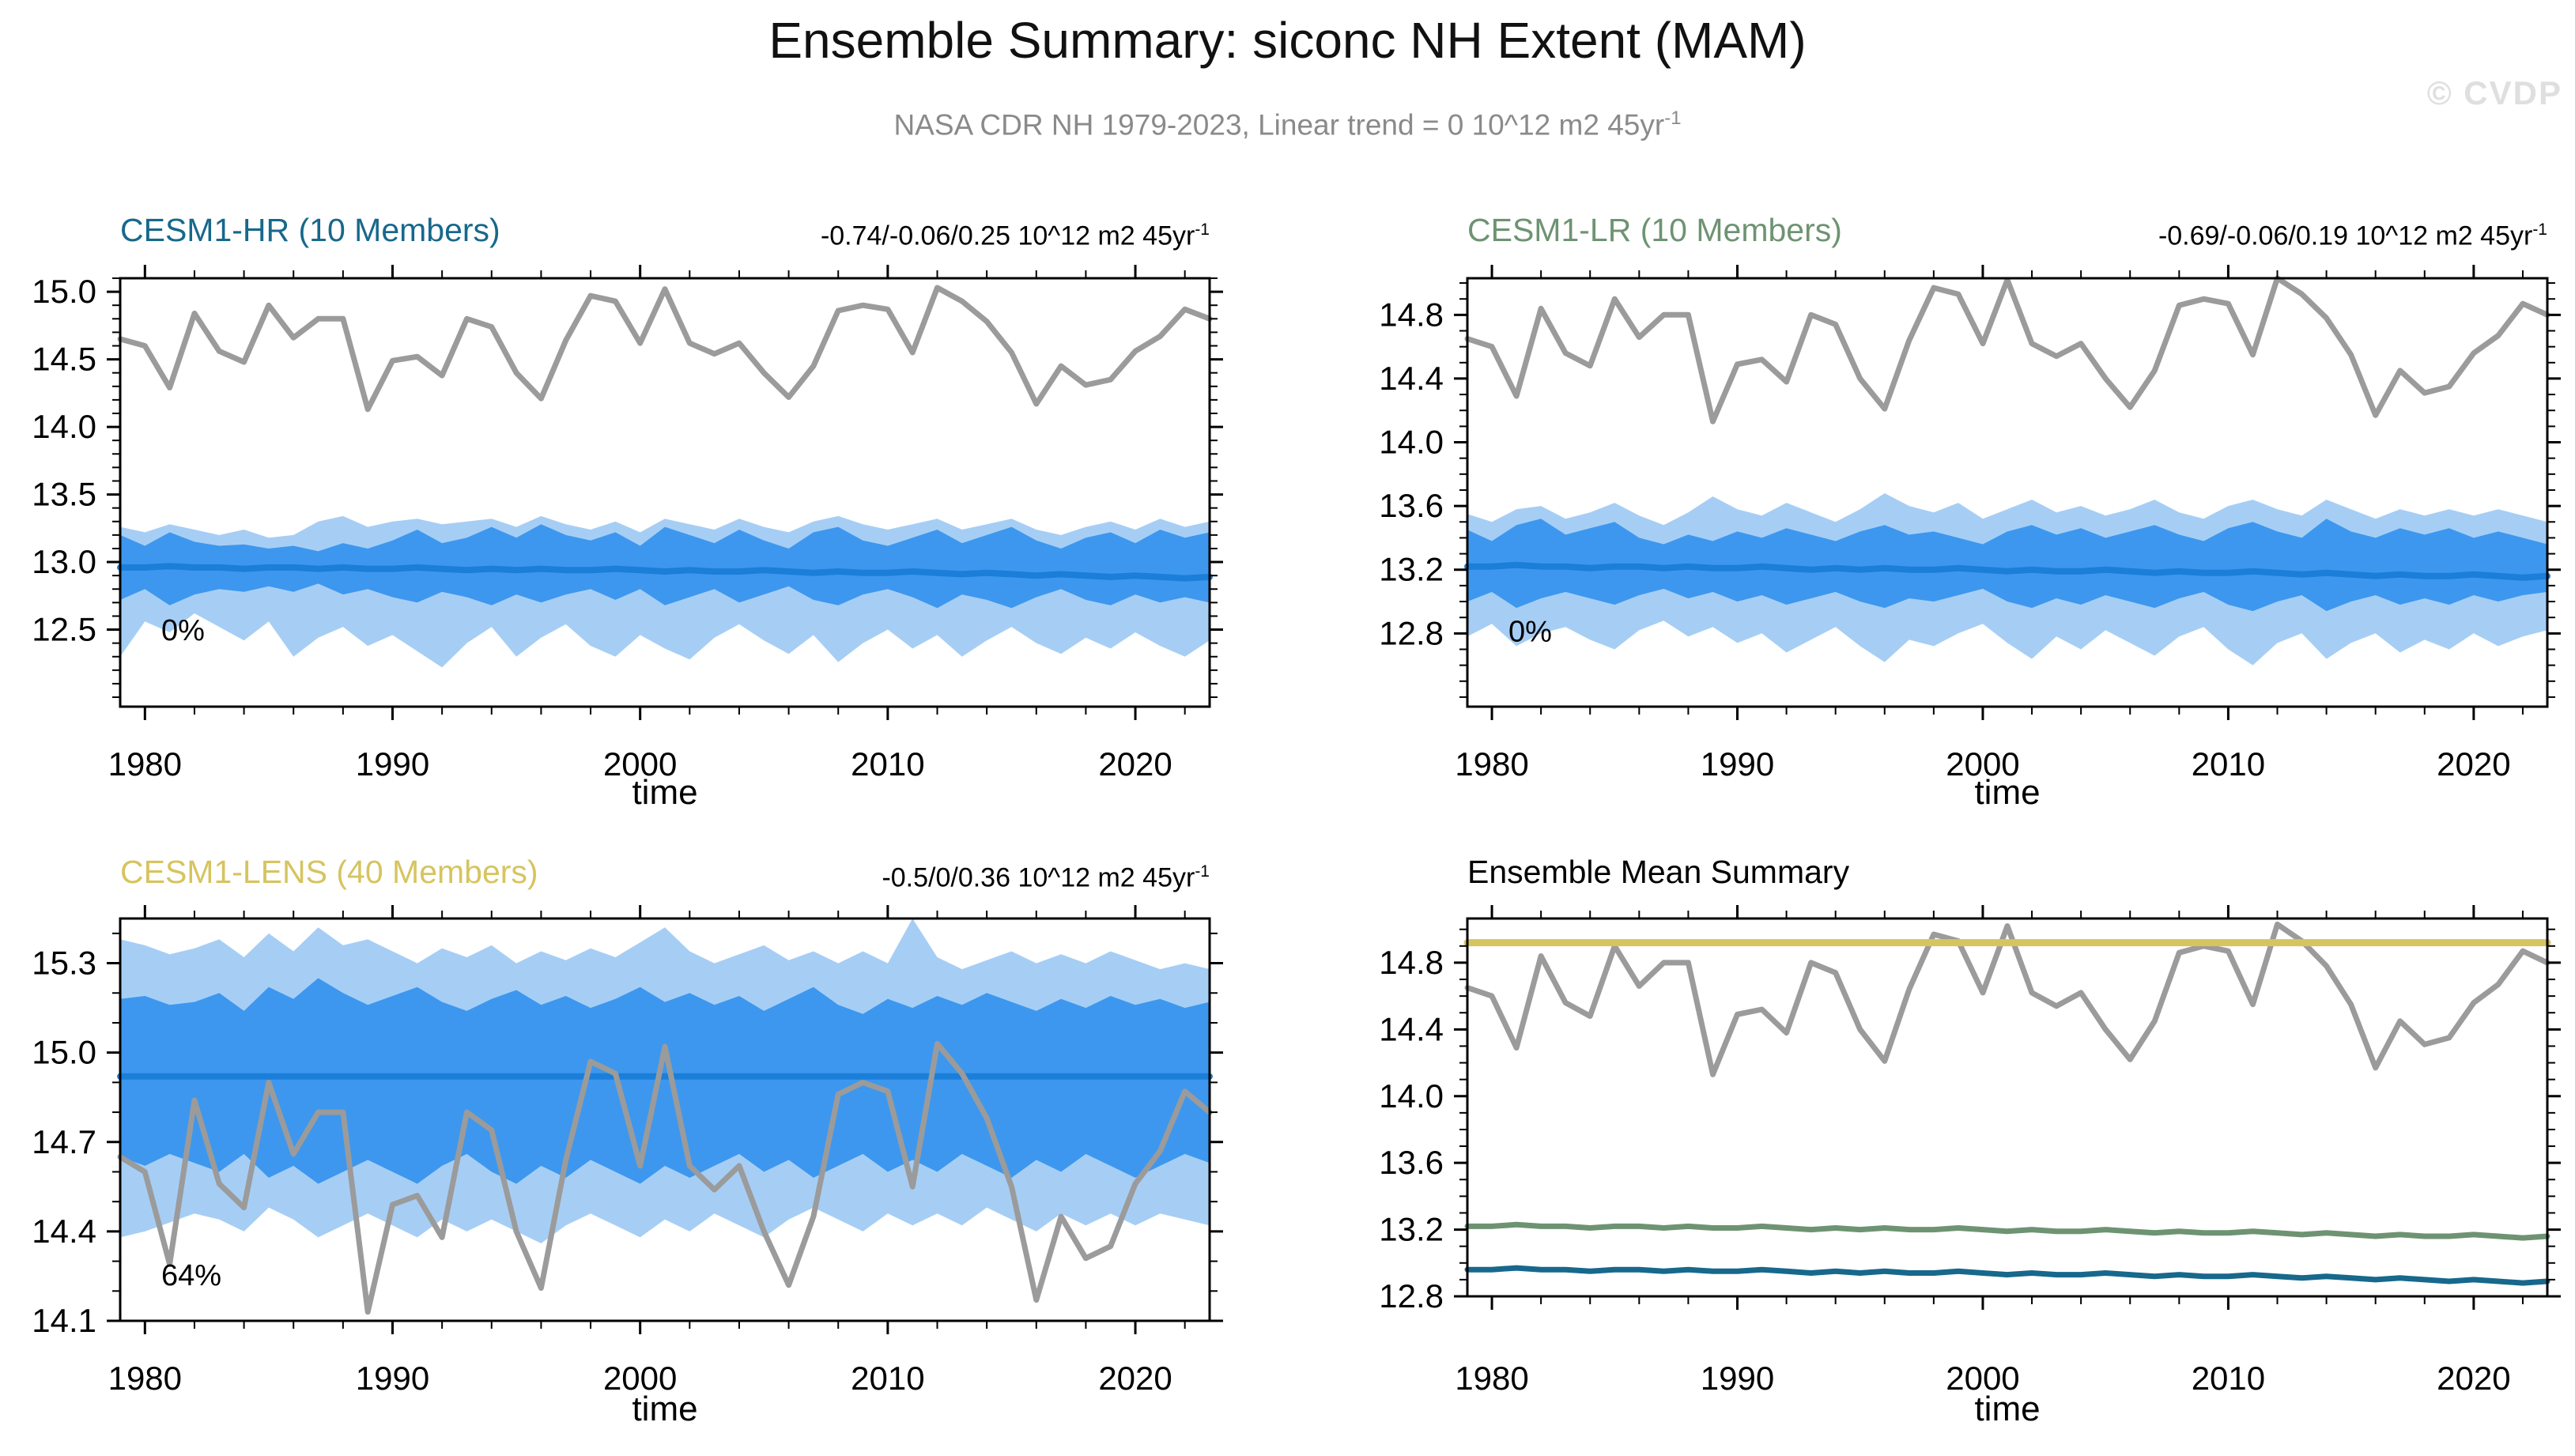 The width and height of the screenshot is (2575, 1456). I want to click on lr-observation-line, so click(2007, 349).